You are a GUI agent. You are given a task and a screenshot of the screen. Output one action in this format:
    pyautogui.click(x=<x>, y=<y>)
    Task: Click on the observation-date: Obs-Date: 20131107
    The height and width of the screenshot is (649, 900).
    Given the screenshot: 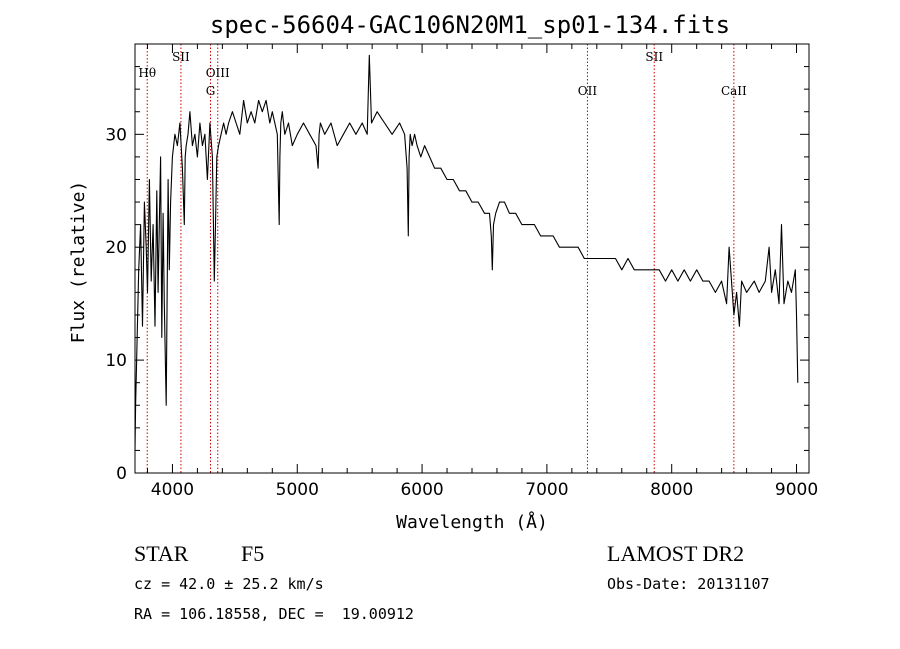 What is the action you would take?
    pyautogui.click(x=688, y=584)
    